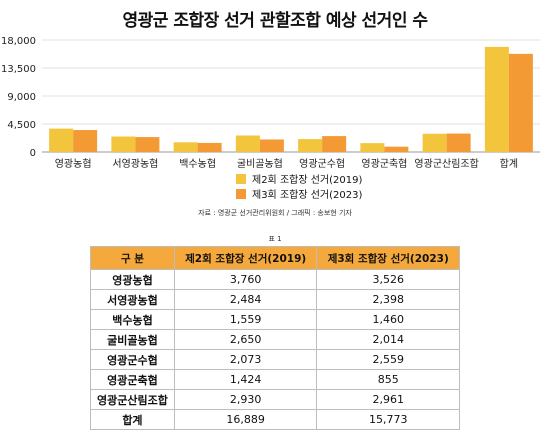 This screenshot has height=432, width=550. Describe the element at coordinates (388, 359) in the screenshot. I see `row-value-2023: 2,559` at that location.